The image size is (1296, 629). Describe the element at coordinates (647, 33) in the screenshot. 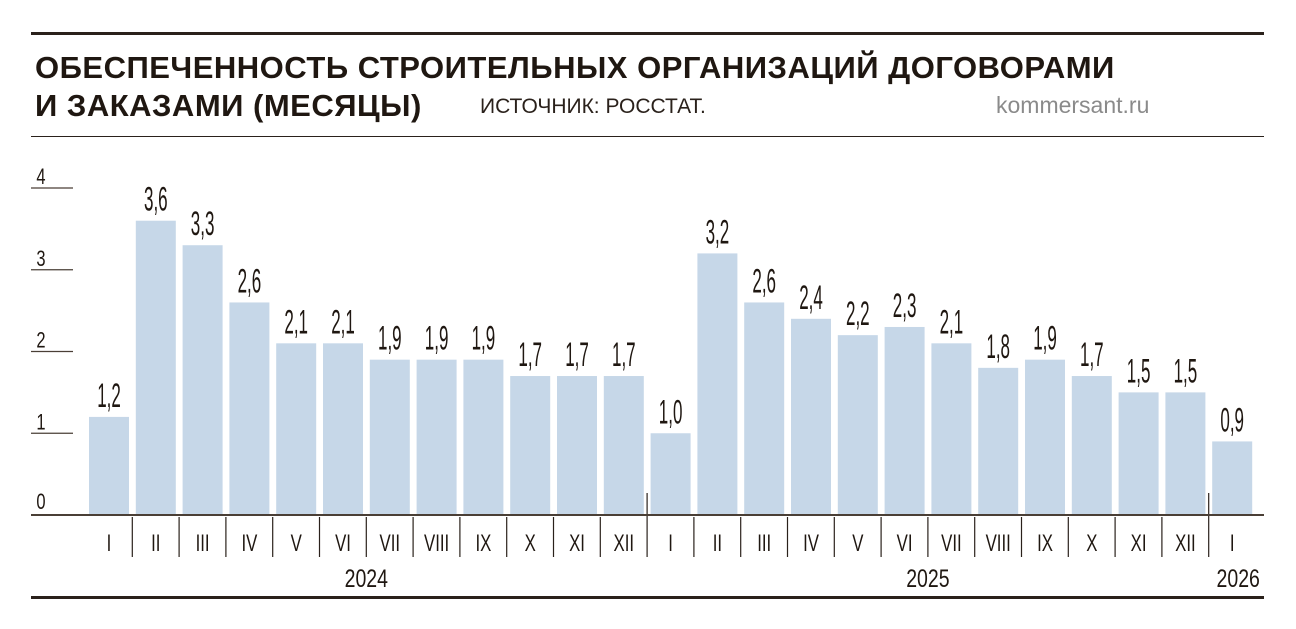

I see `top-rule` at that location.